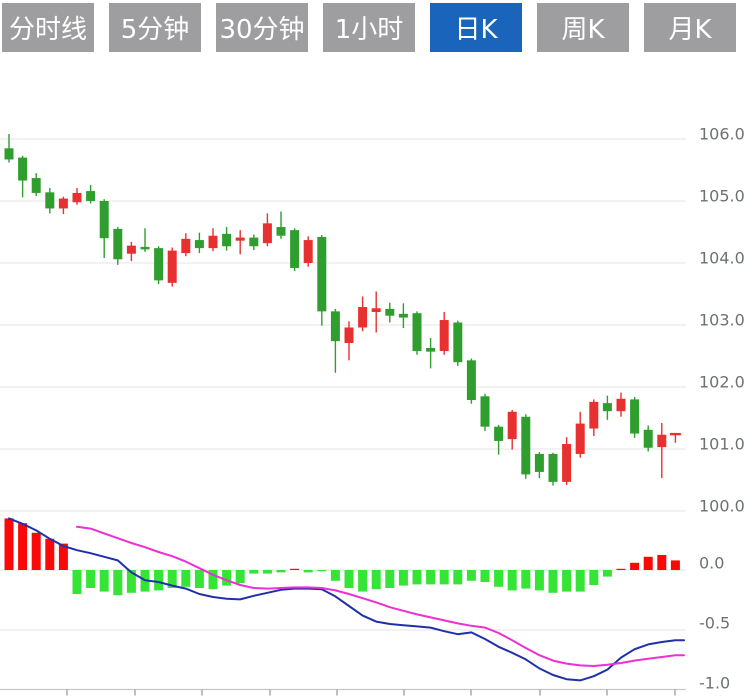 This screenshot has width=751, height=696. What do you see at coordinates (711, 563) in the screenshot?
I see `macd-axis-label: 0.0` at bounding box center [711, 563].